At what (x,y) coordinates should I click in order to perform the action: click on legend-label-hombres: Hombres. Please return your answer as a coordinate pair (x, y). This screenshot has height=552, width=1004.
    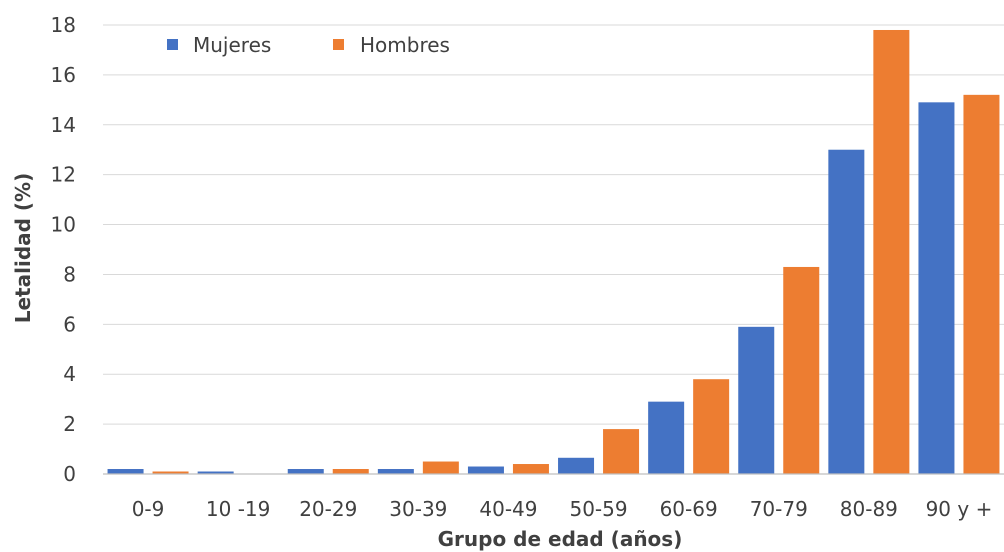
    Looking at the image, I should click on (405, 45).